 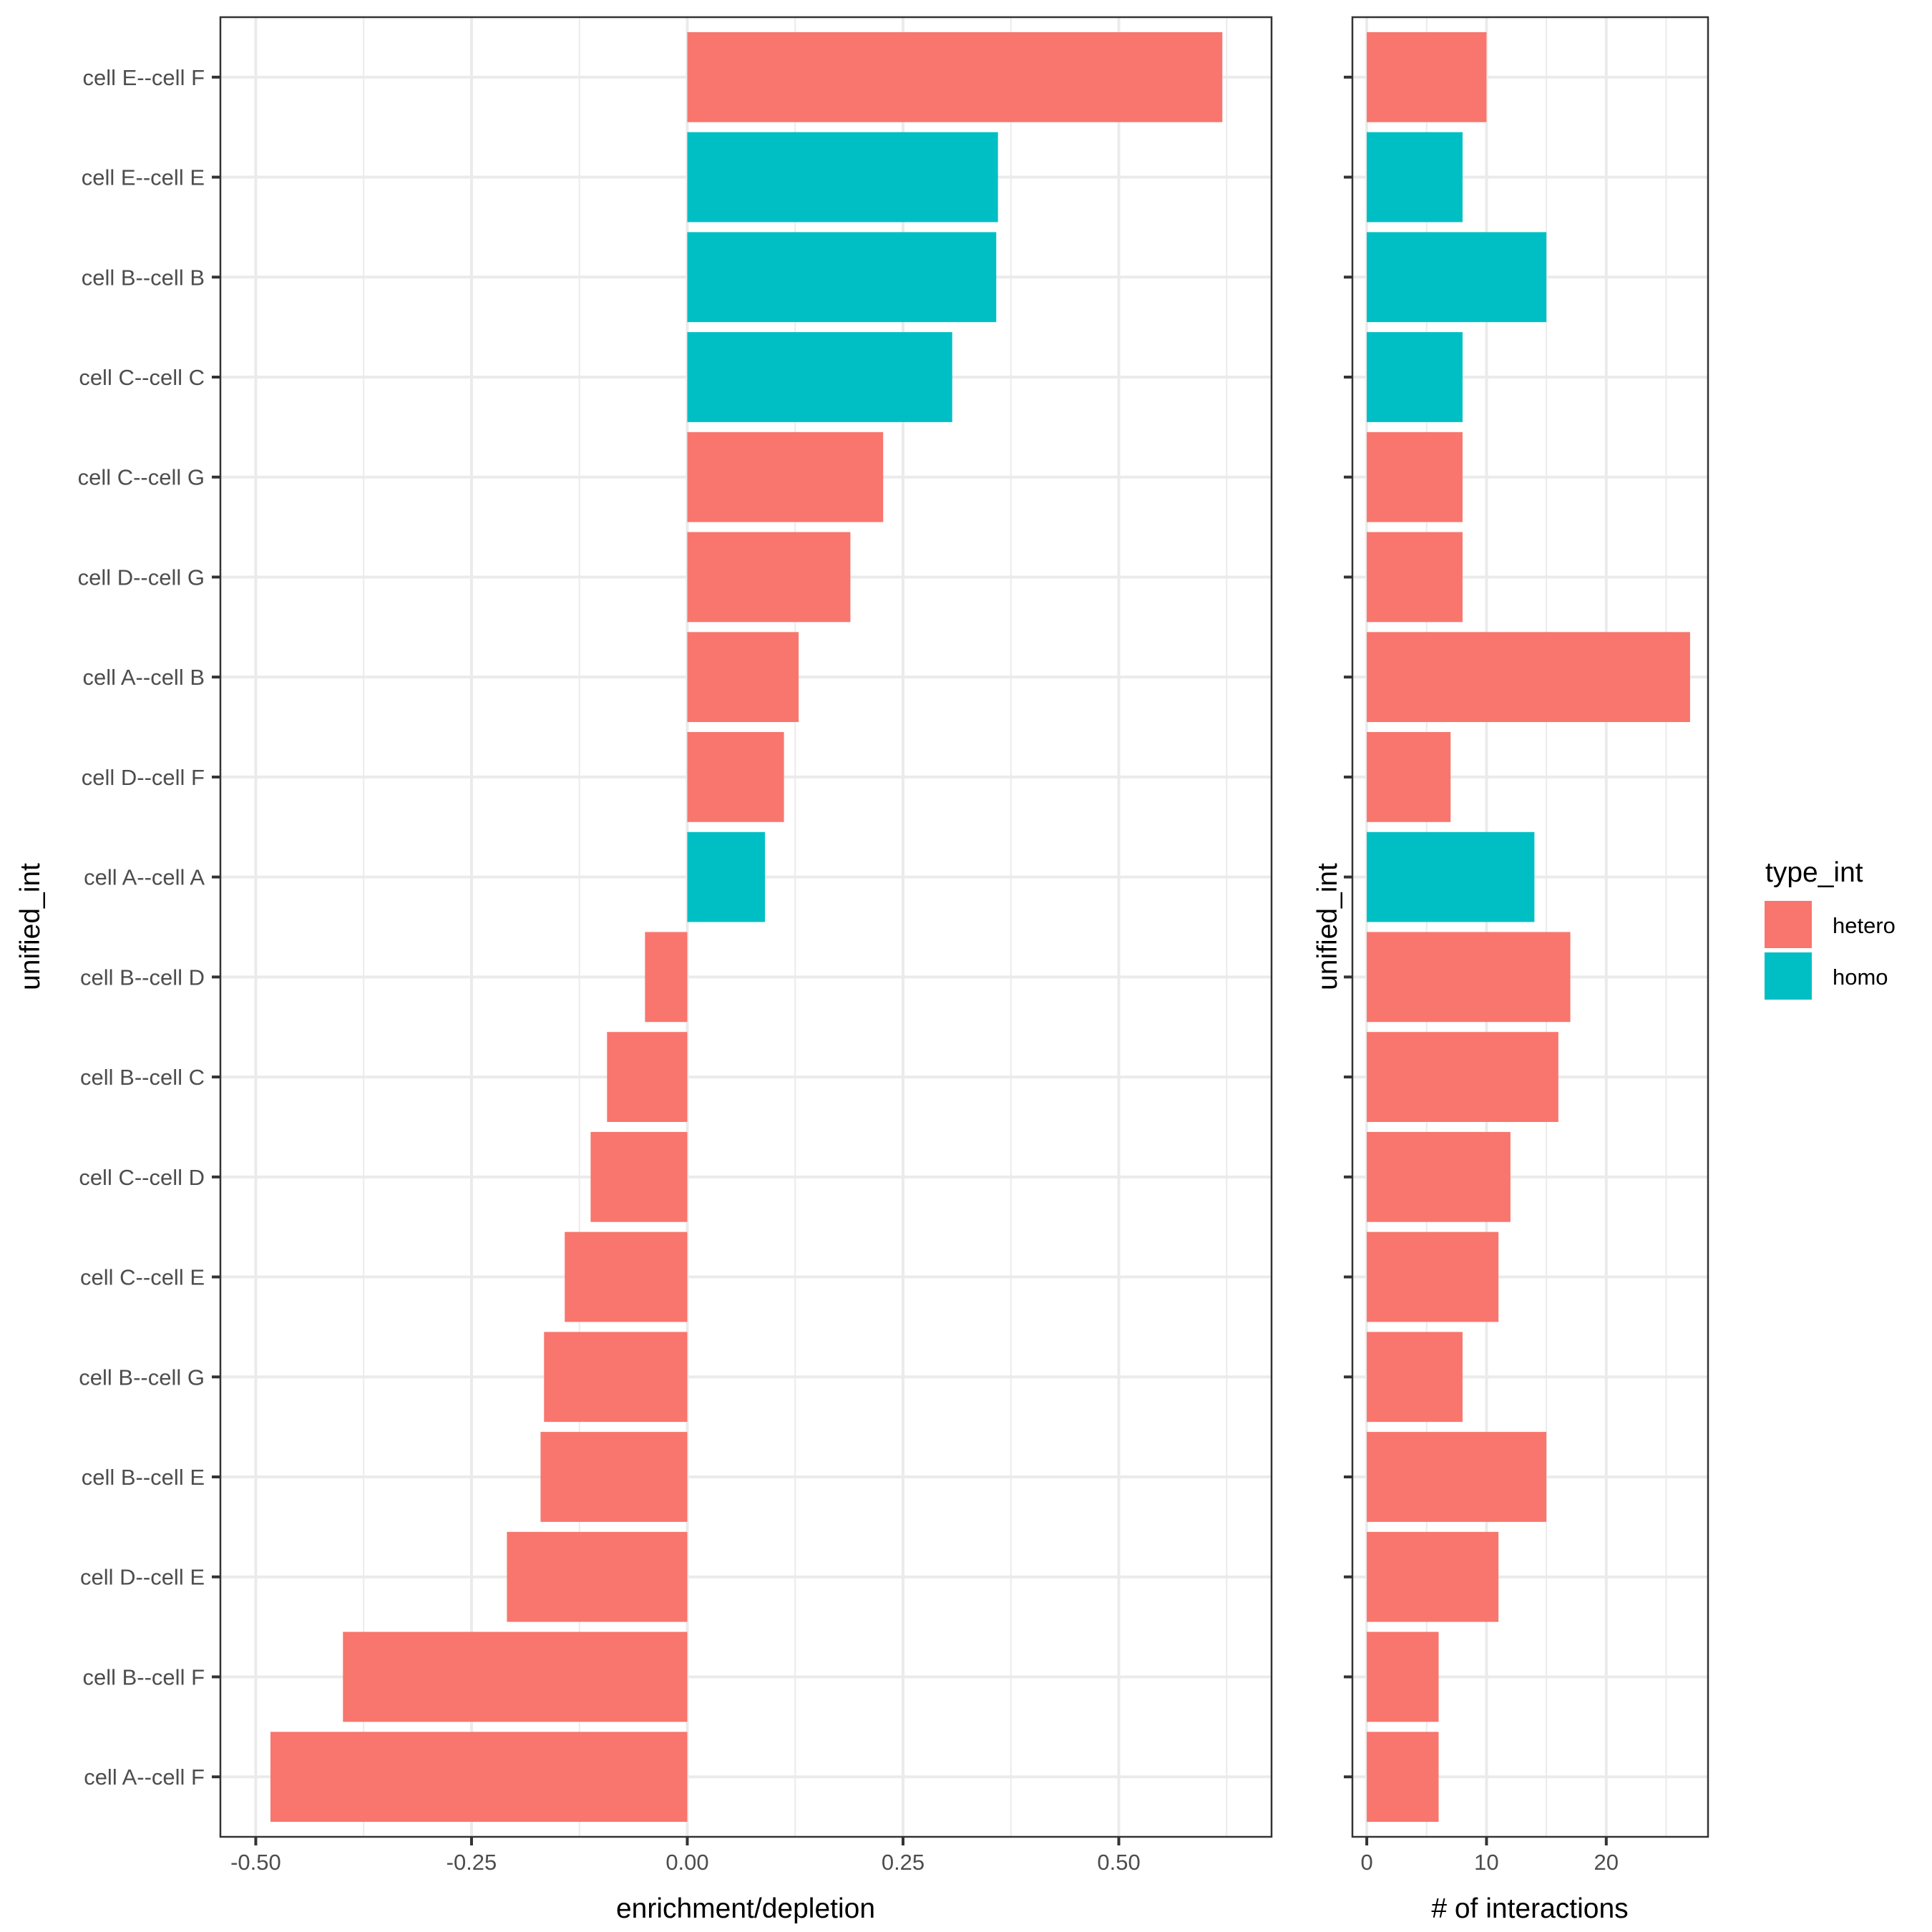 I want to click on bar-enrichment-cellb-cellb, so click(x=842, y=277).